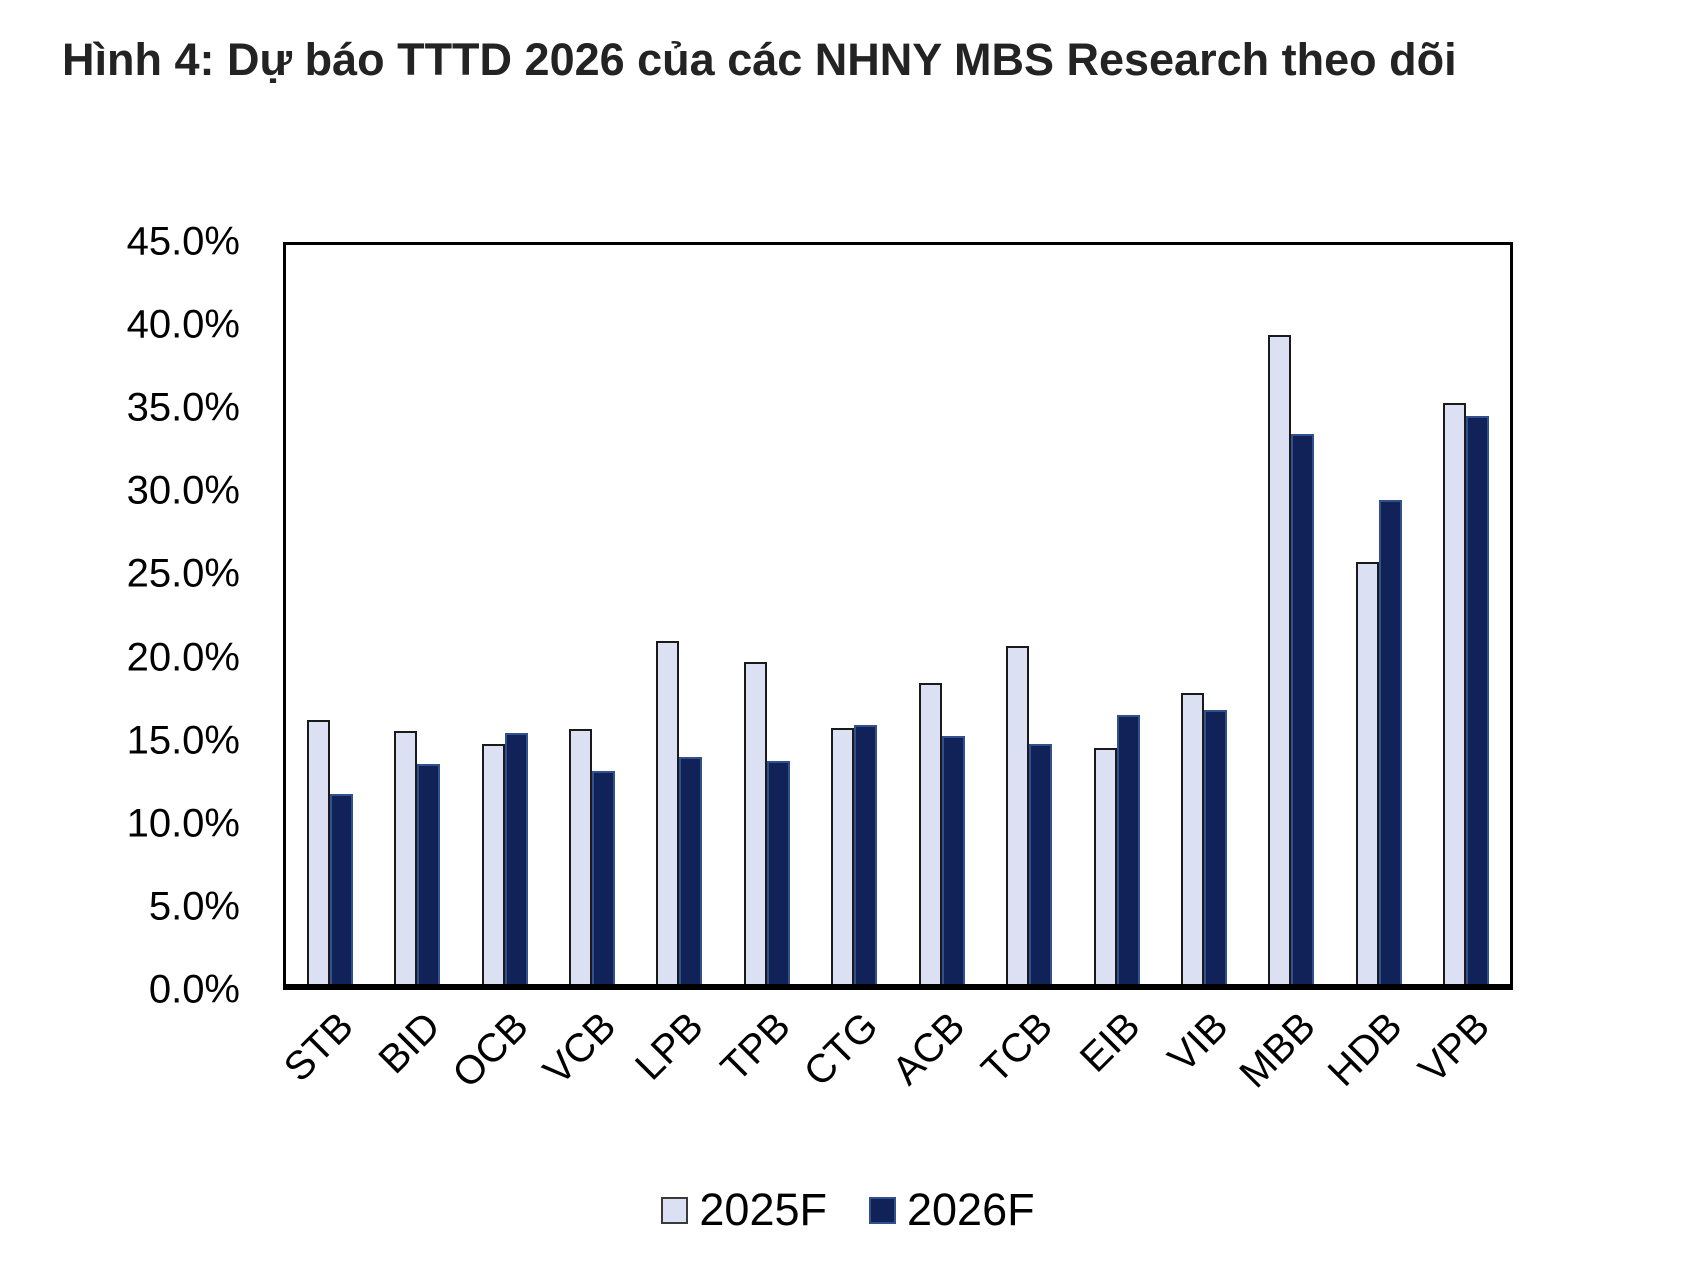  What do you see at coordinates (493, 864) in the screenshot?
I see `bar-2025f-ocb` at bounding box center [493, 864].